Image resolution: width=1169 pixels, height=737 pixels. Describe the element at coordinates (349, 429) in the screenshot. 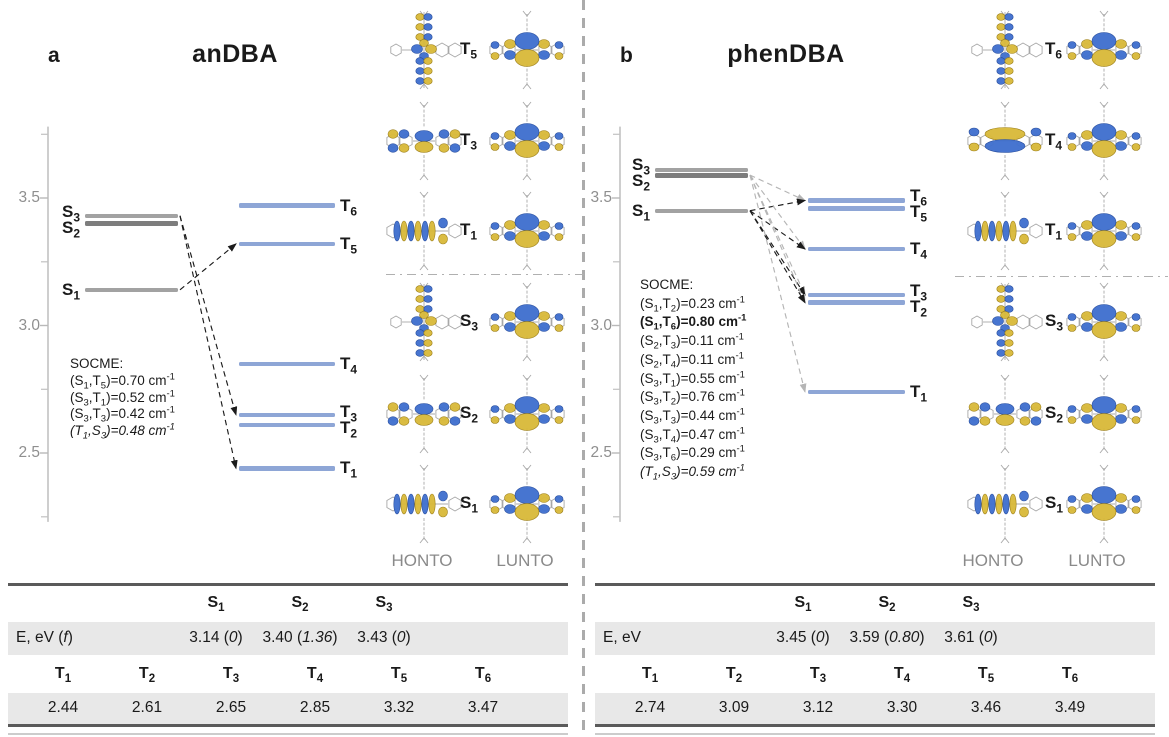

I see `triplet-label-T2: T2` at that location.